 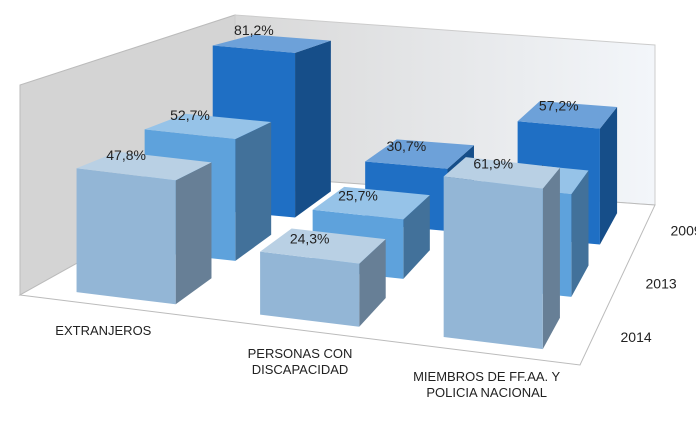 What do you see at coordinates (661, 284) in the screenshot?
I see `legend-label: 2013` at bounding box center [661, 284].